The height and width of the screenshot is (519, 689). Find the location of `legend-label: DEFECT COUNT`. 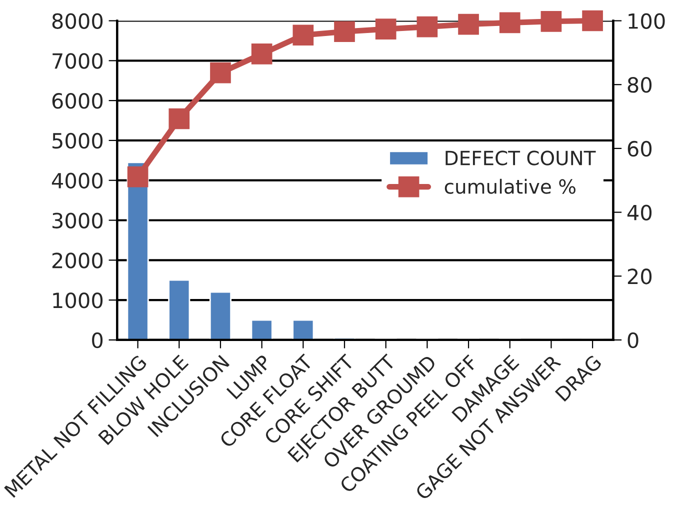

legend-label: DEFECT COUNT is located at coordinates (521, 158).